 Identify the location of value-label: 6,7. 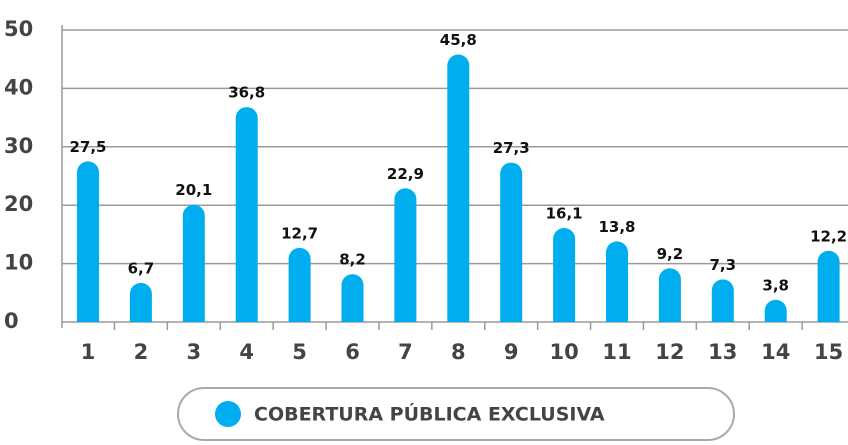
(141, 268).